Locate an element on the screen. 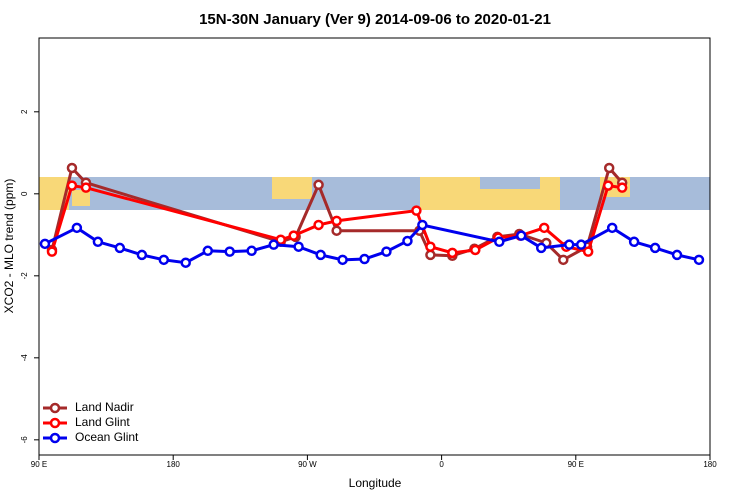 Image resolution: width=750 pixels, height=500 pixels. series-line is located at coordinates (372, 244).